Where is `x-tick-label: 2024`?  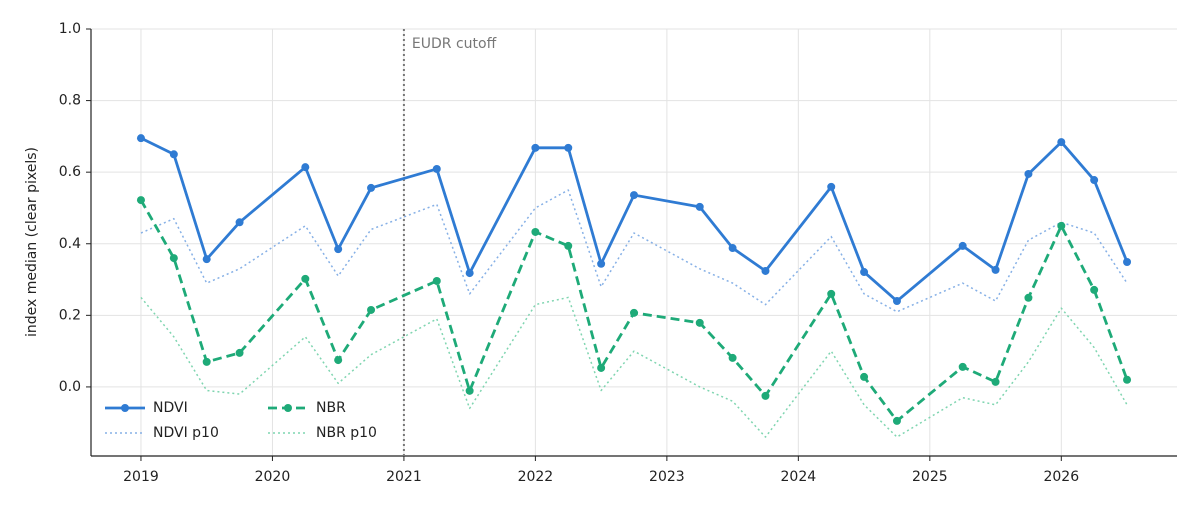 x-tick-label: 2024 is located at coordinates (799, 477).